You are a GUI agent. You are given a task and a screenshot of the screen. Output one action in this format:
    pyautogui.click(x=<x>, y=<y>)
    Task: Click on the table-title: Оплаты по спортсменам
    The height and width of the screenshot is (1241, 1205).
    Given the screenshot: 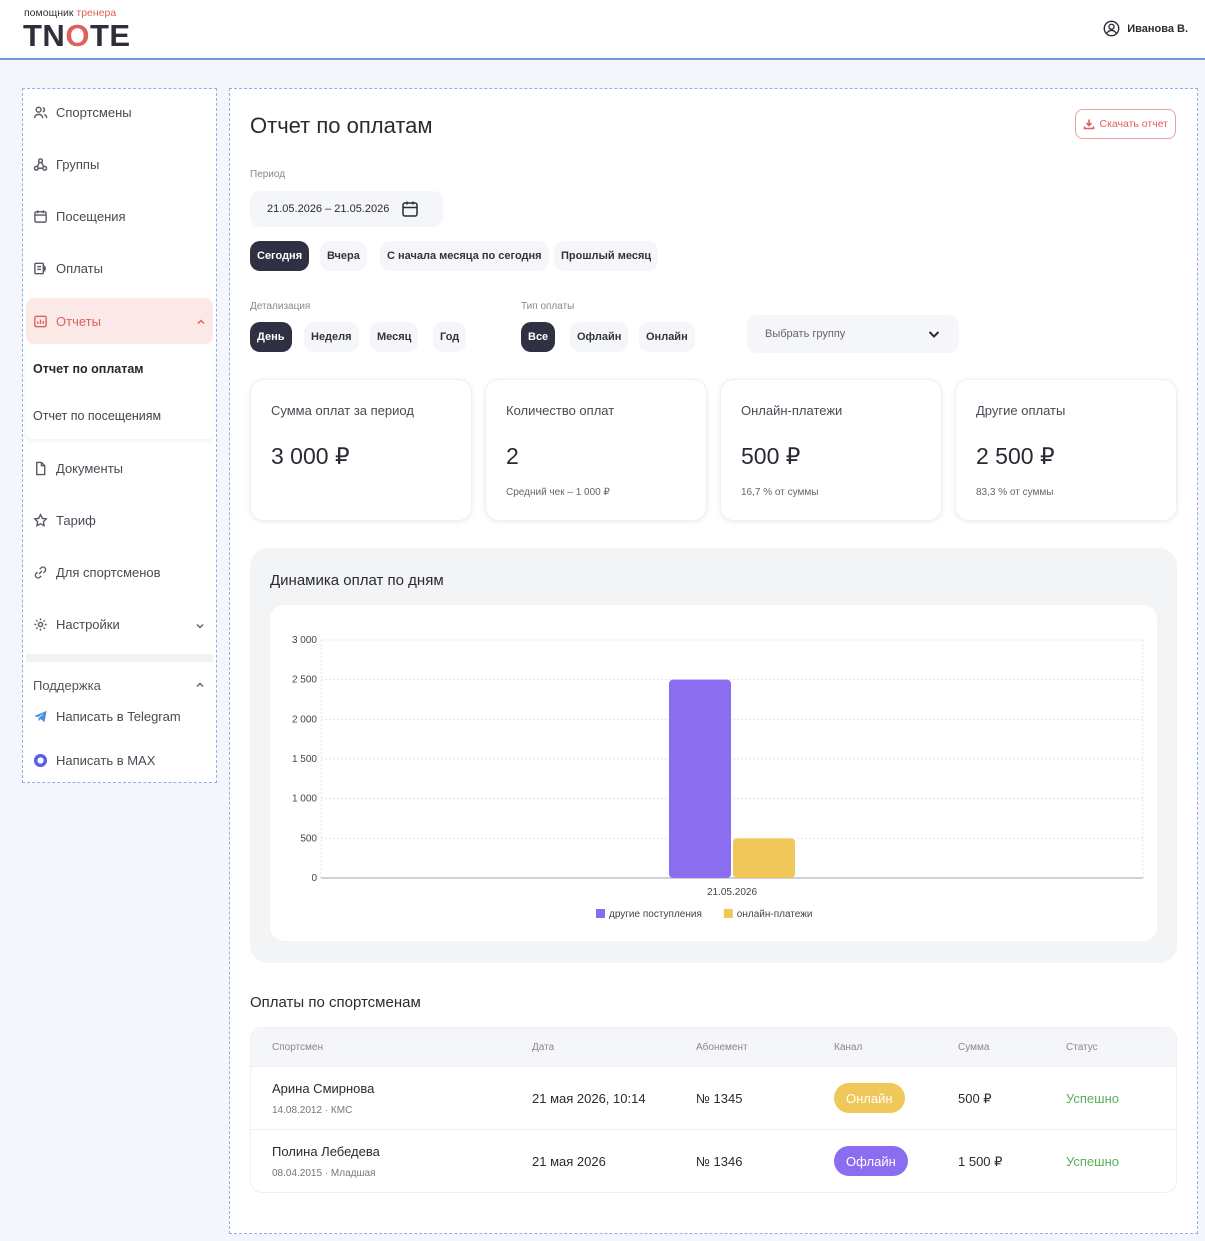 What is the action you would take?
    pyautogui.click(x=335, y=1002)
    